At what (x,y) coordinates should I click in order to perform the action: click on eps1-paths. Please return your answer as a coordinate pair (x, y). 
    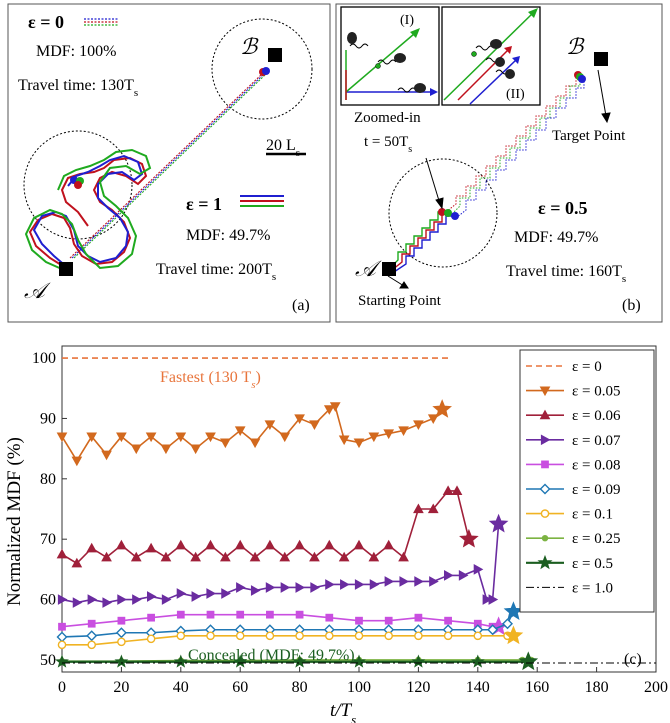
    Looking at the image, I should click on (88, 209).